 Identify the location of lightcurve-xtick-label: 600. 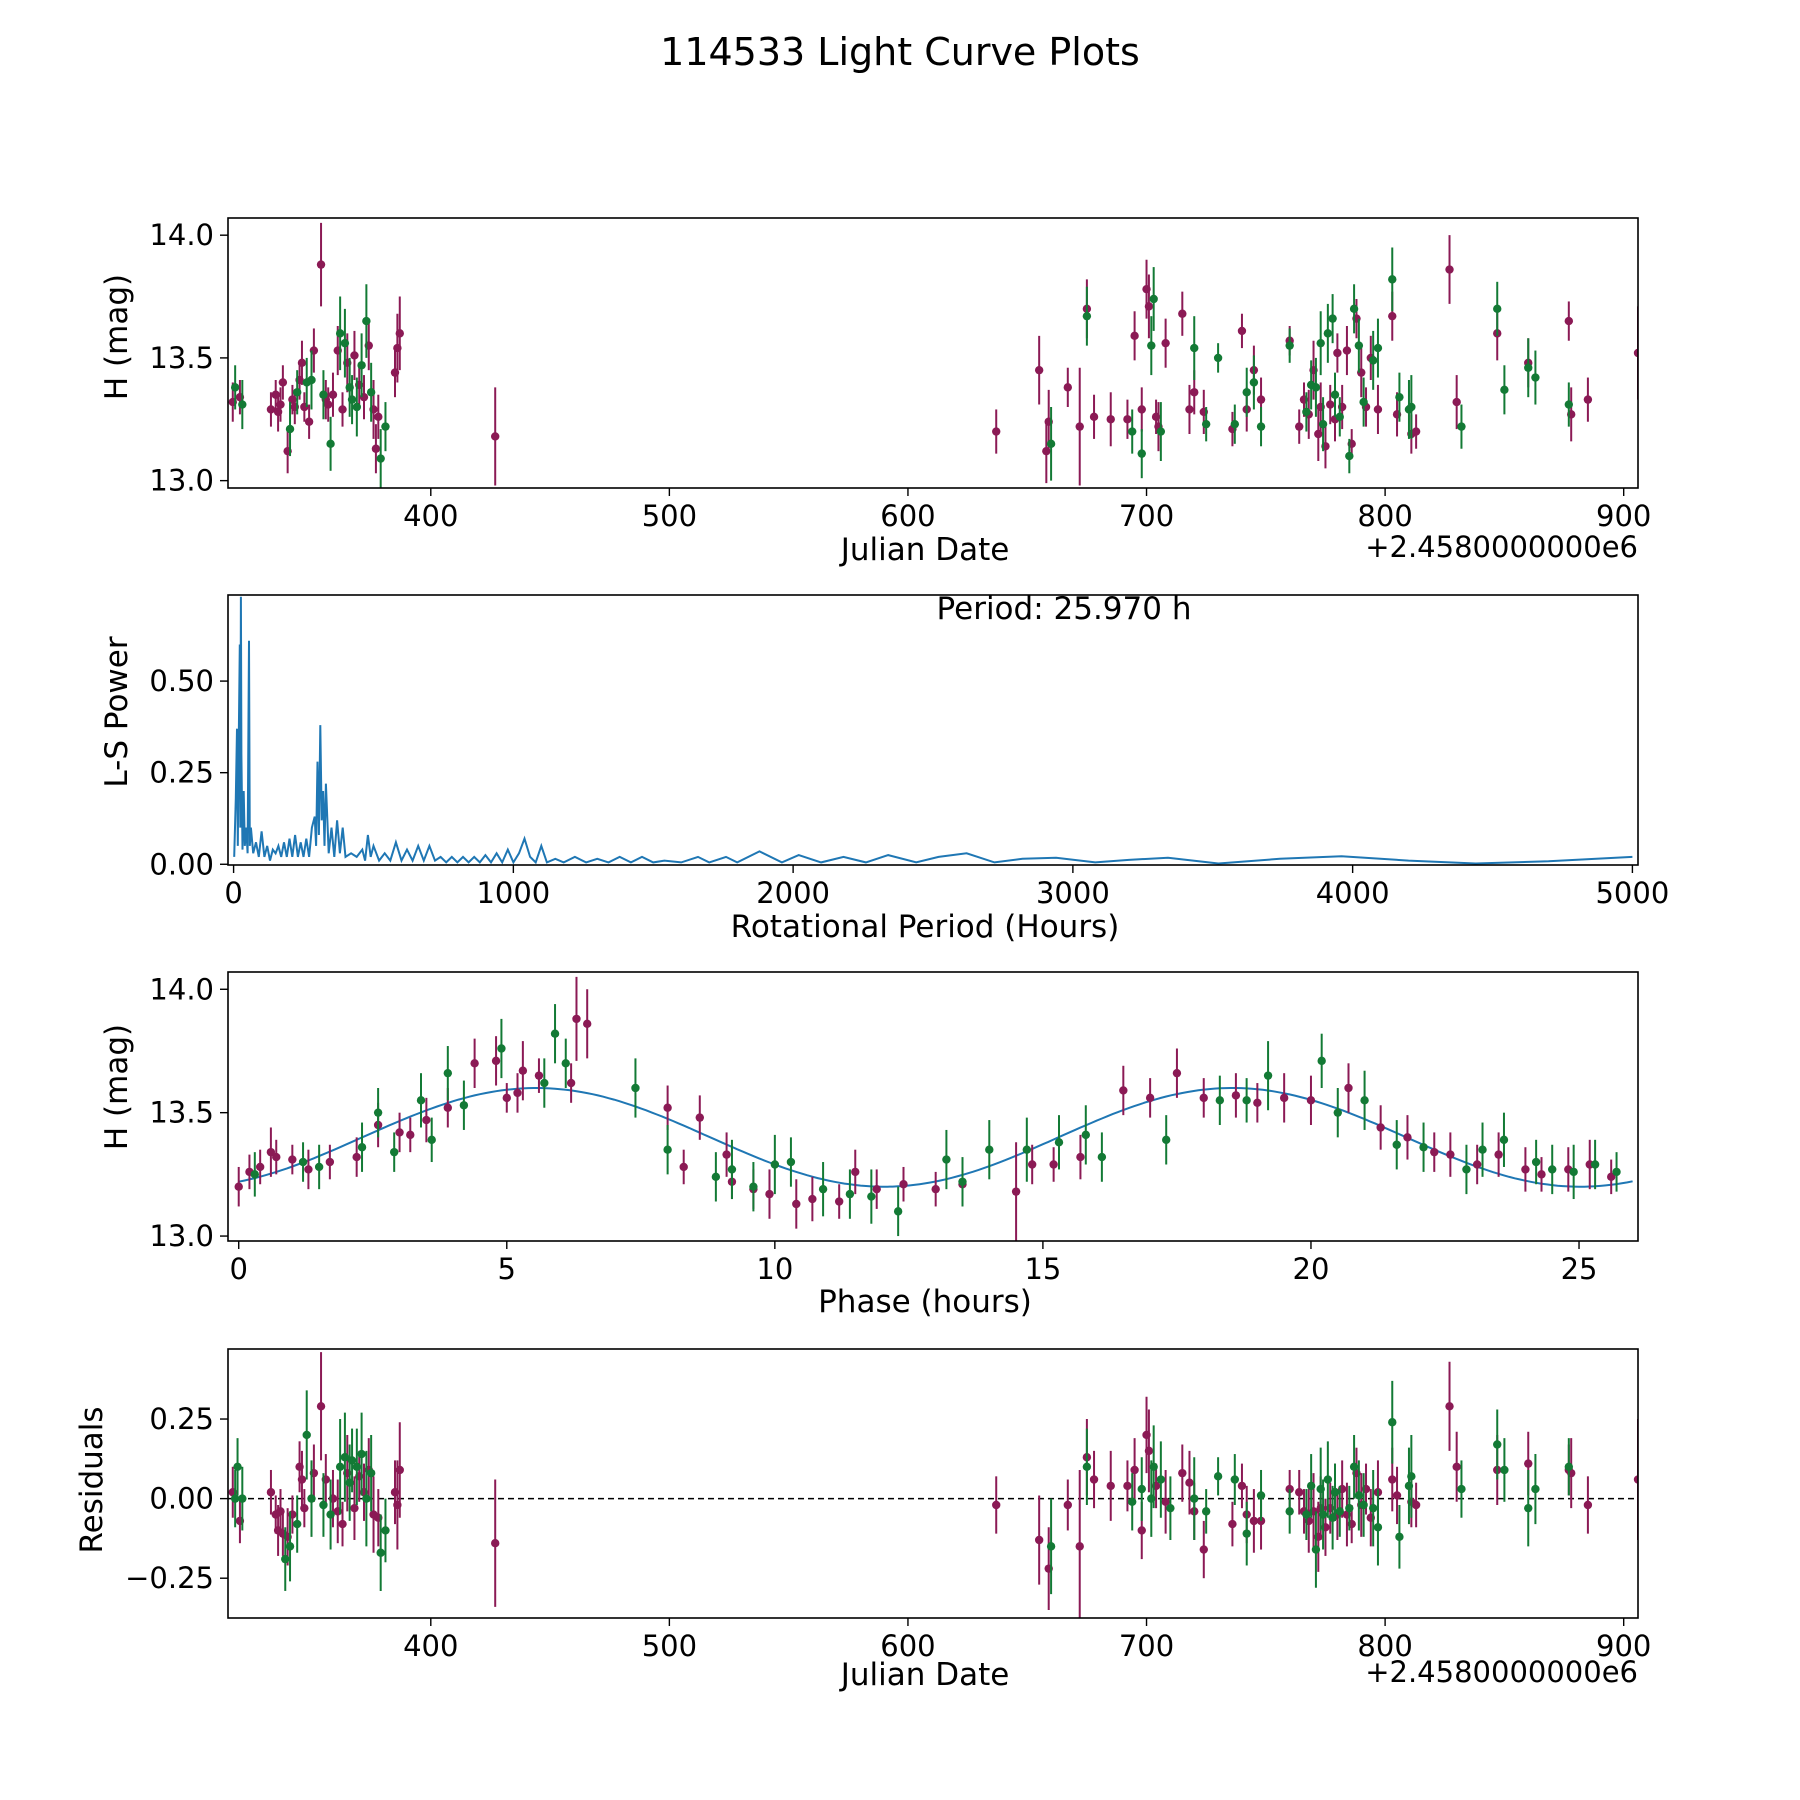
(907, 516).